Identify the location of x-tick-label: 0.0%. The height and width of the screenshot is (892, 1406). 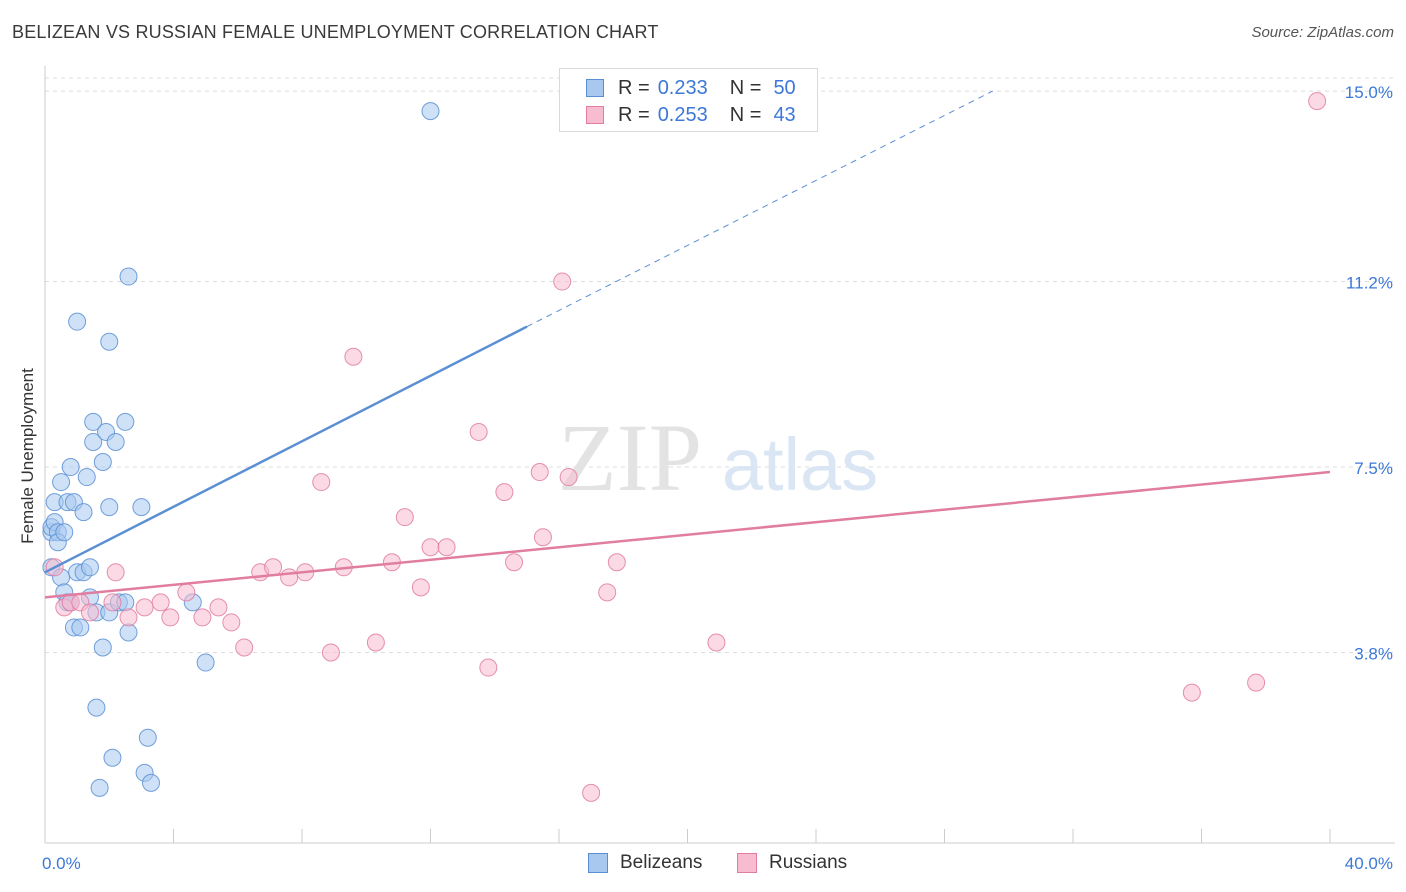
(61, 863).